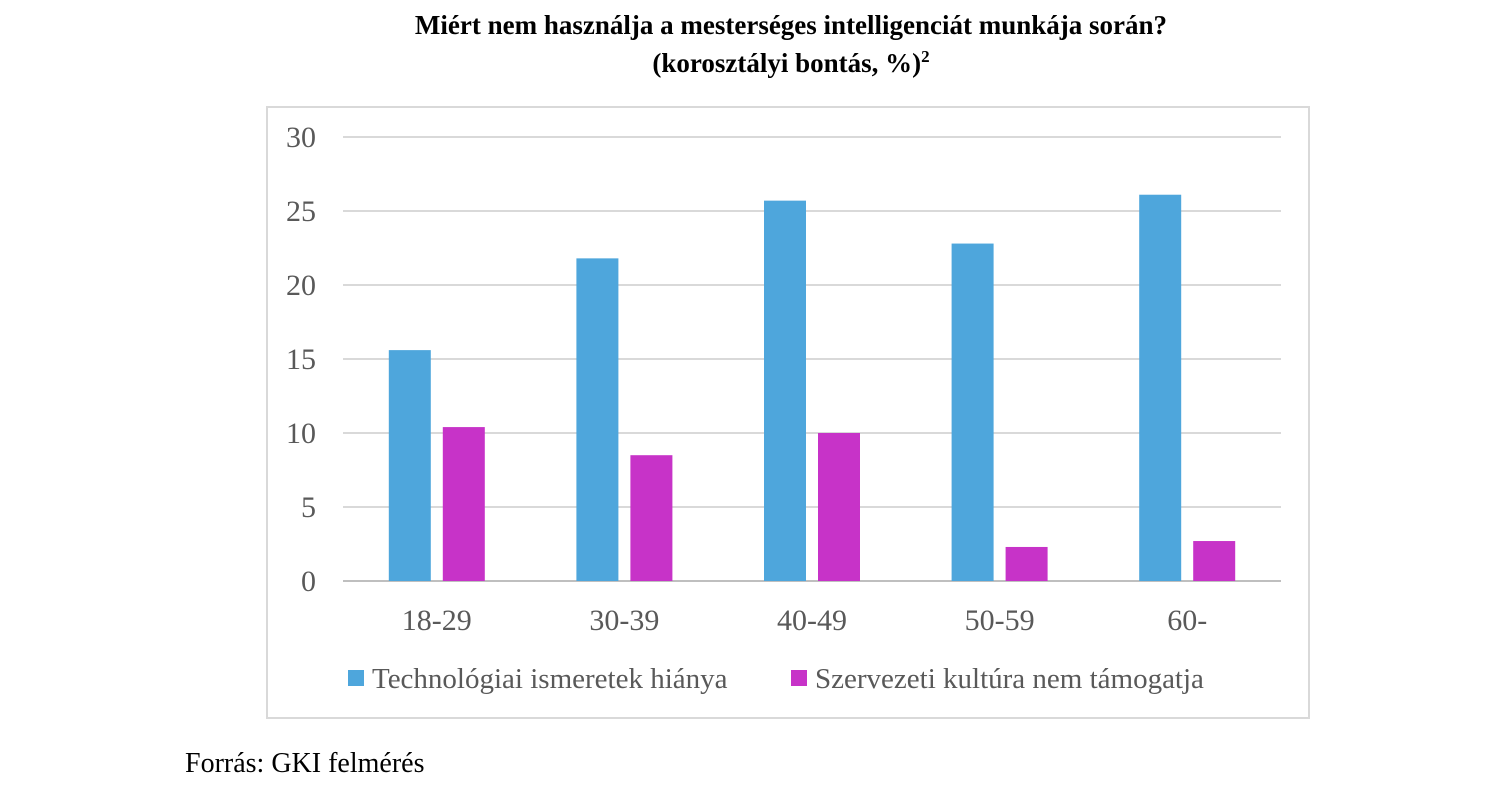 The image size is (1501, 801). What do you see at coordinates (437, 620) in the screenshot?
I see `x-tick-label: 18-29` at bounding box center [437, 620].